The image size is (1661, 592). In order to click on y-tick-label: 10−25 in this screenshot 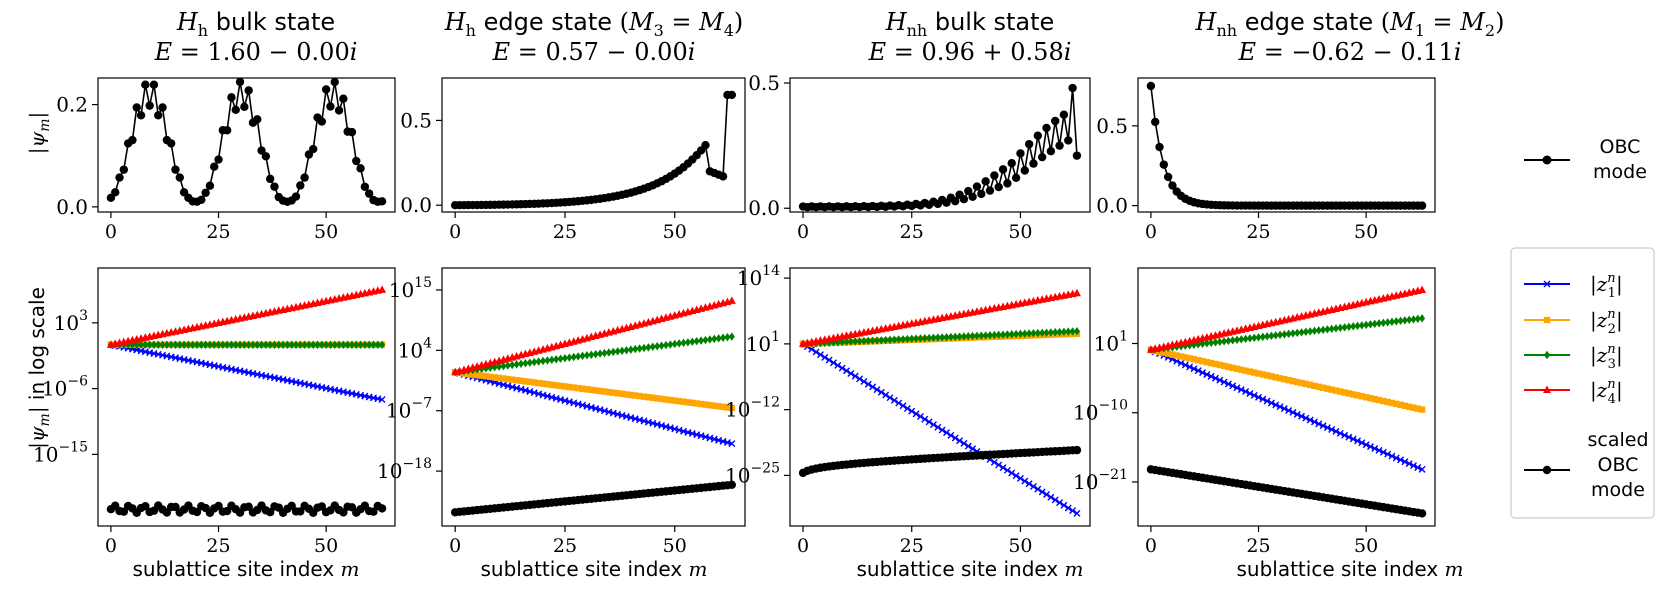, I will do `click(752, 473)`.